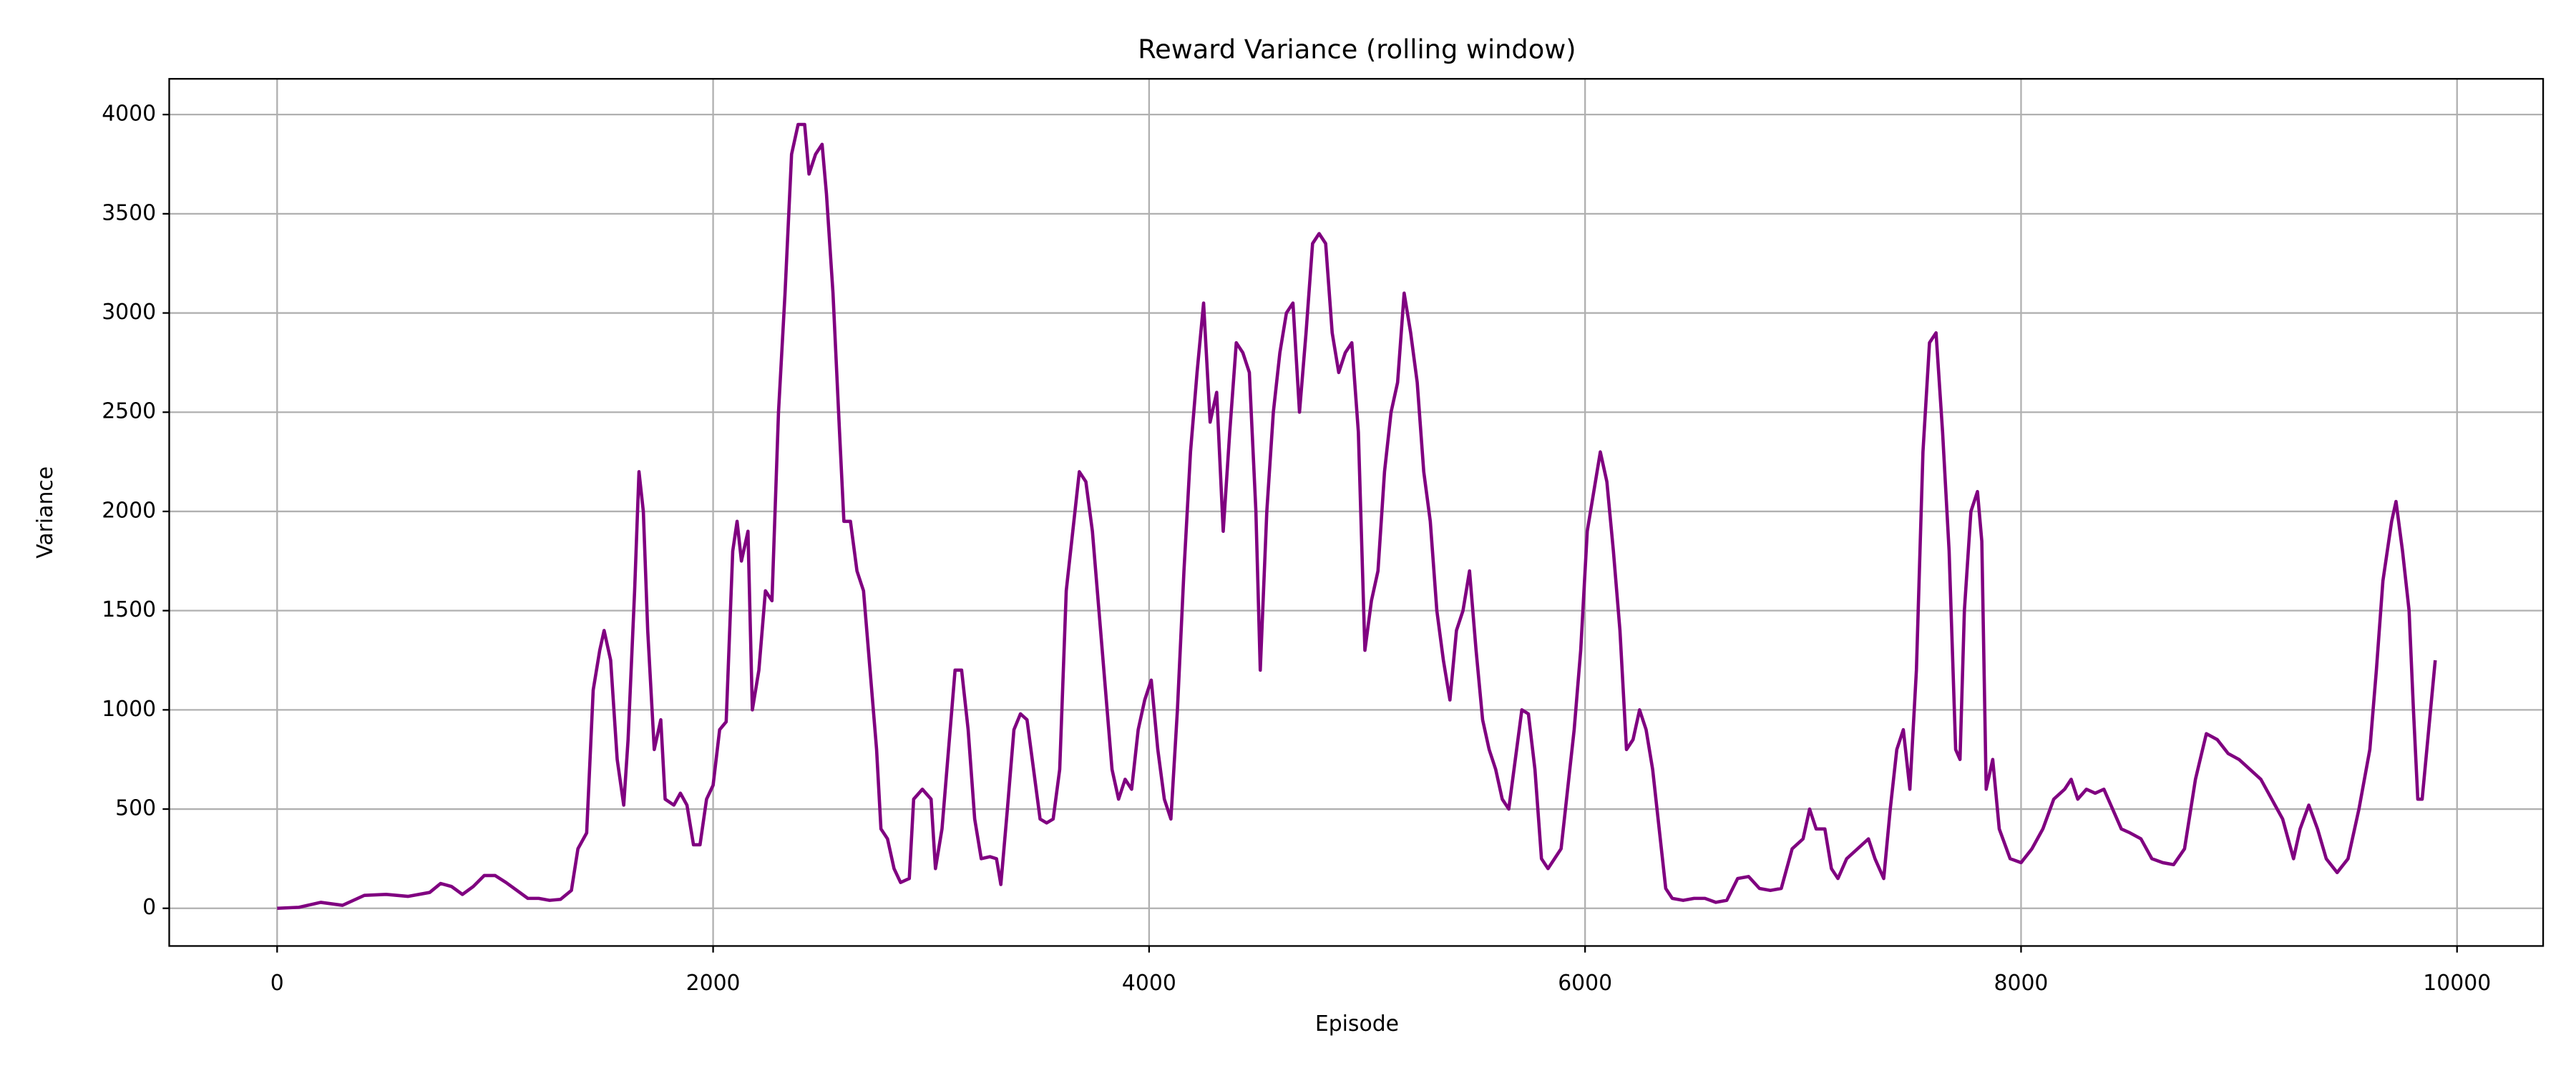 This screenshot has height=1073, width=2576. Describe the element at coordinates (129, 510) in the screenshot. I see `y-tick-label: 2000` at that location.